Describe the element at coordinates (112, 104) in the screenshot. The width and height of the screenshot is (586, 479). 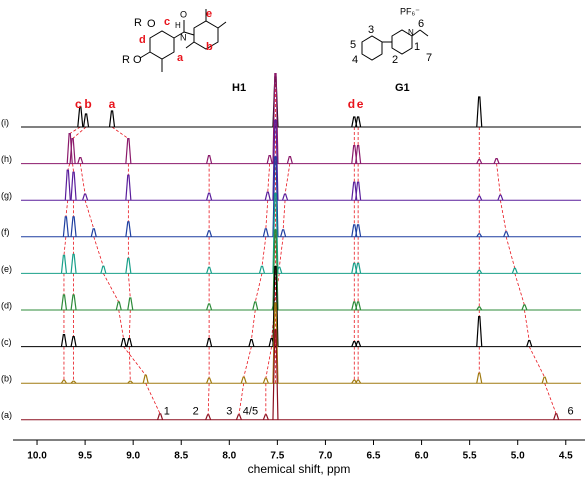
I see `peak-label: a` at that location.